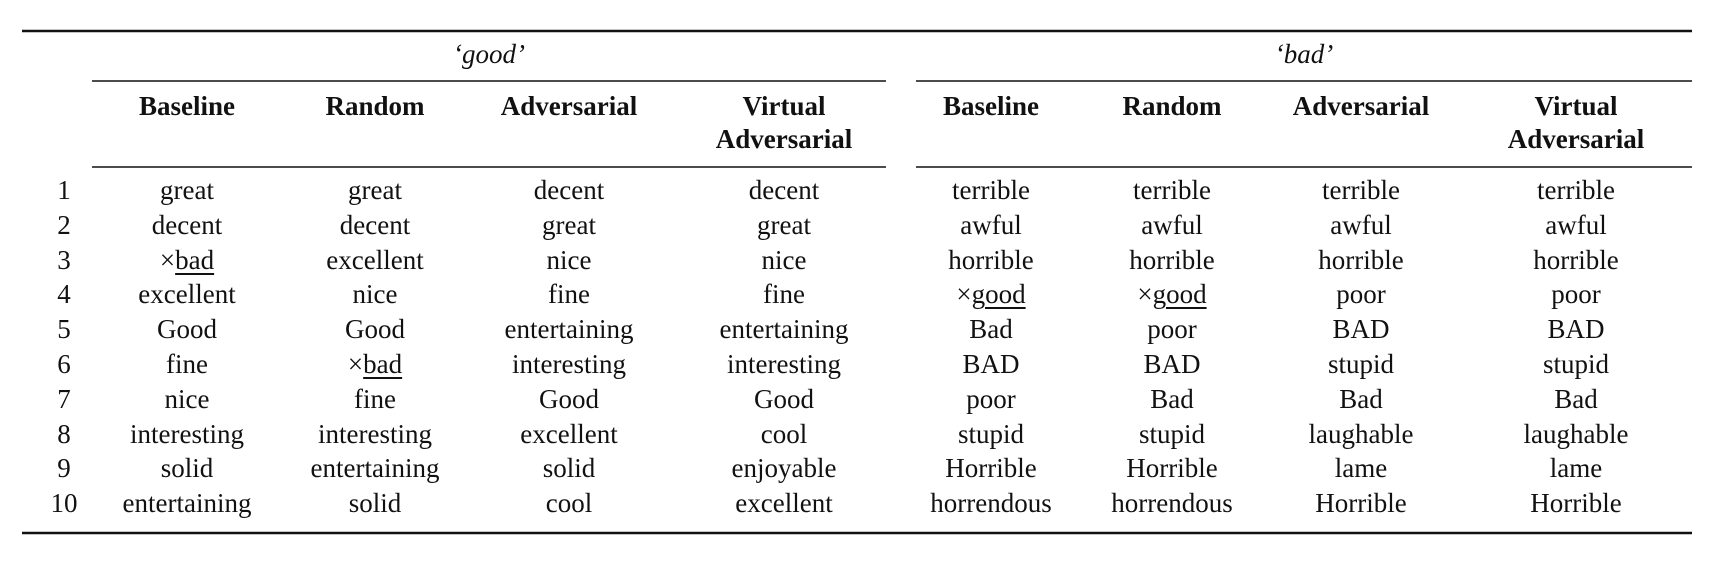 The height and width of the screenshot is (568, 1718). I want to click on group-header: ‘good’, so click(489, 54).